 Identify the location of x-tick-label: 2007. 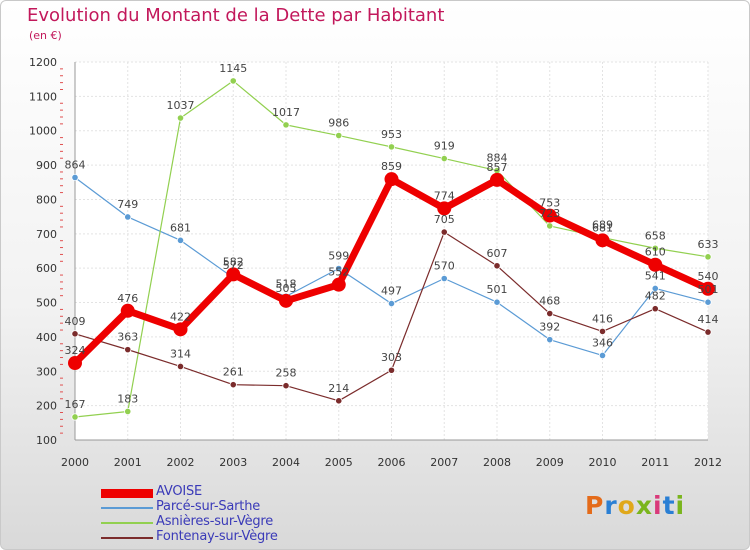
(444, 462).